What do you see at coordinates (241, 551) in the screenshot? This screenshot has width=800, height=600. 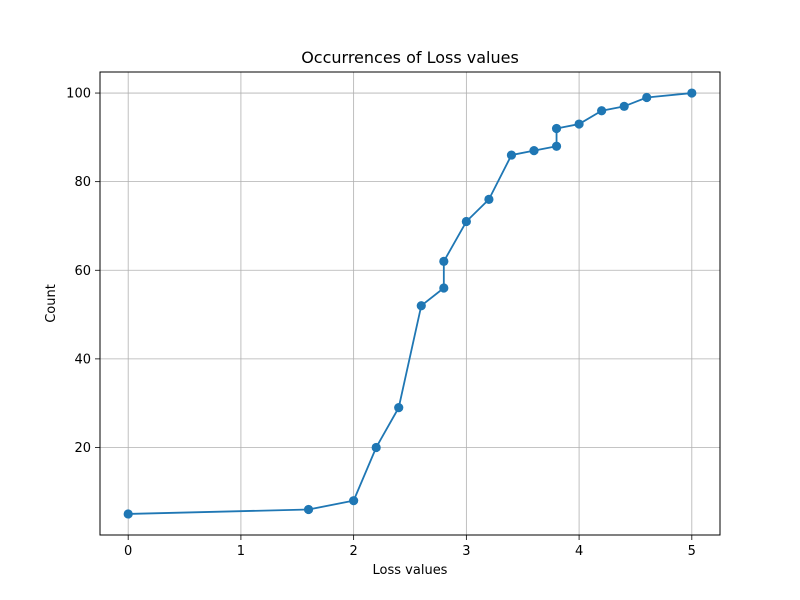 I see `x-tick-label: 1` at bounding box center [241, 551].